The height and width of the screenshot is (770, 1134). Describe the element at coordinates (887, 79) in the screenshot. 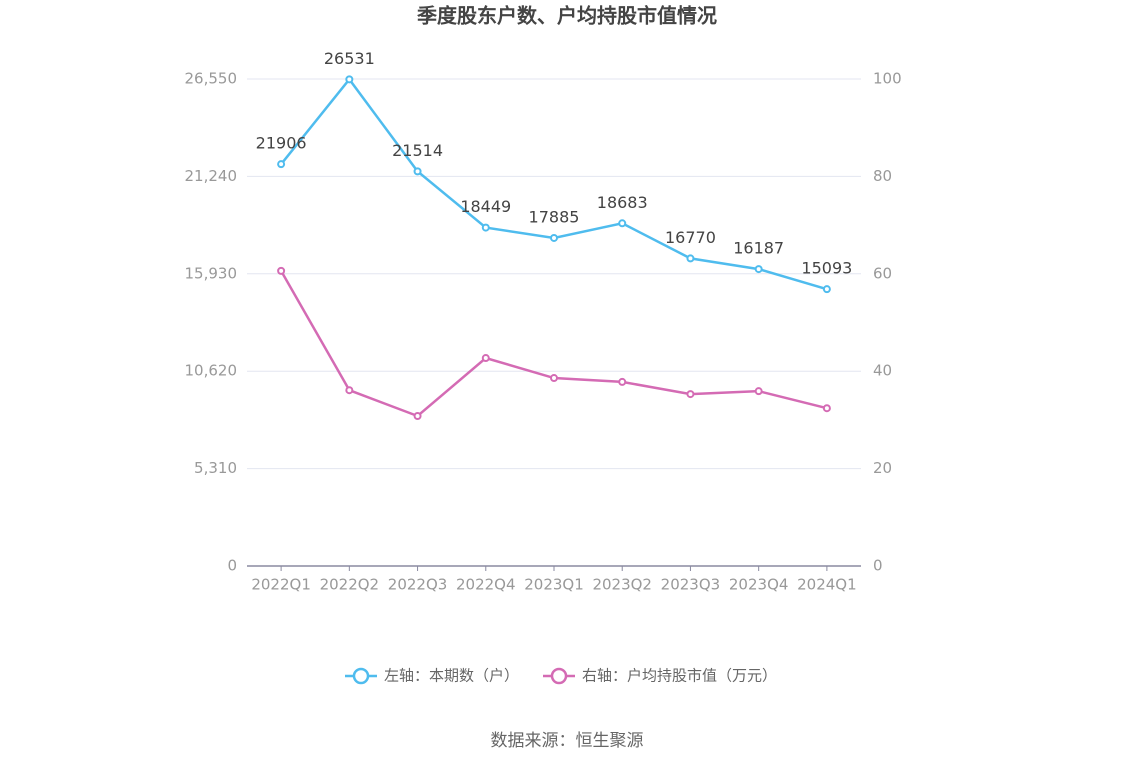

I see `y2-tick-label: 100` at that location.